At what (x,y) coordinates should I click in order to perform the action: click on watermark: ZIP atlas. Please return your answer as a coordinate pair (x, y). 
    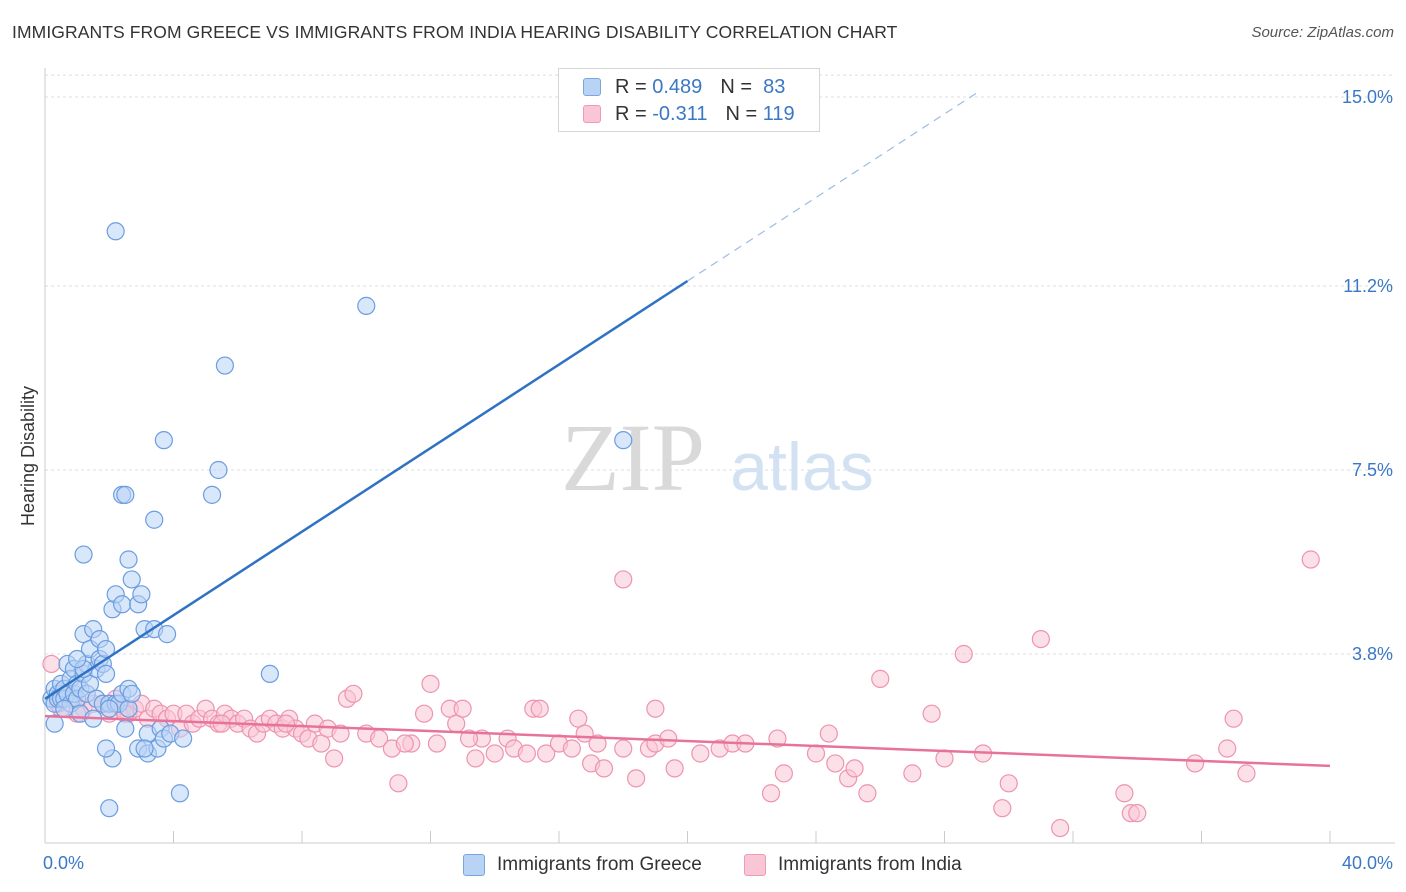
    Looking at the image, I should click on (717, 457).